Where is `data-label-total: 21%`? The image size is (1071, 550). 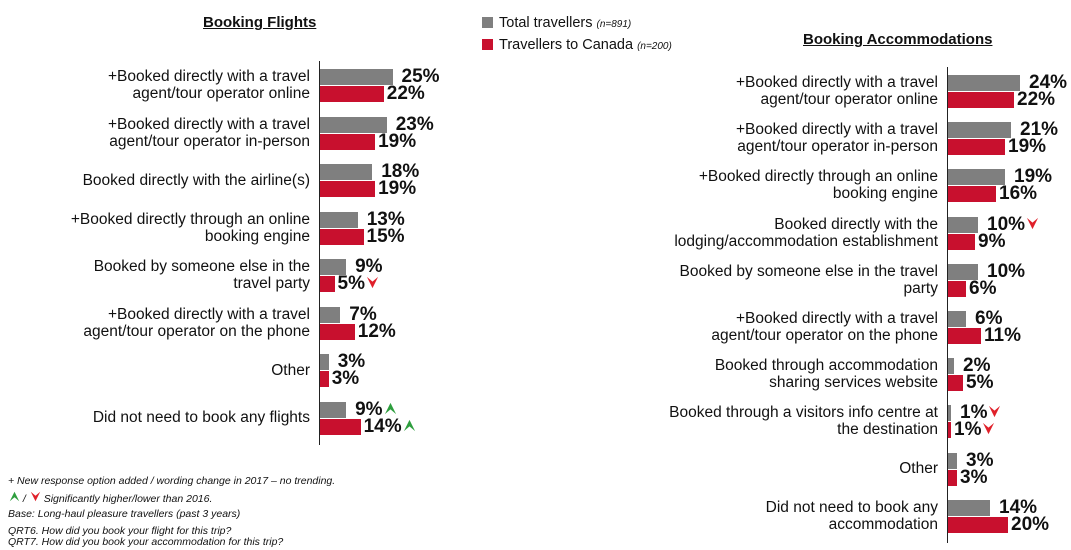 data-label-total: 21% is located at coordinates (1039, 130).